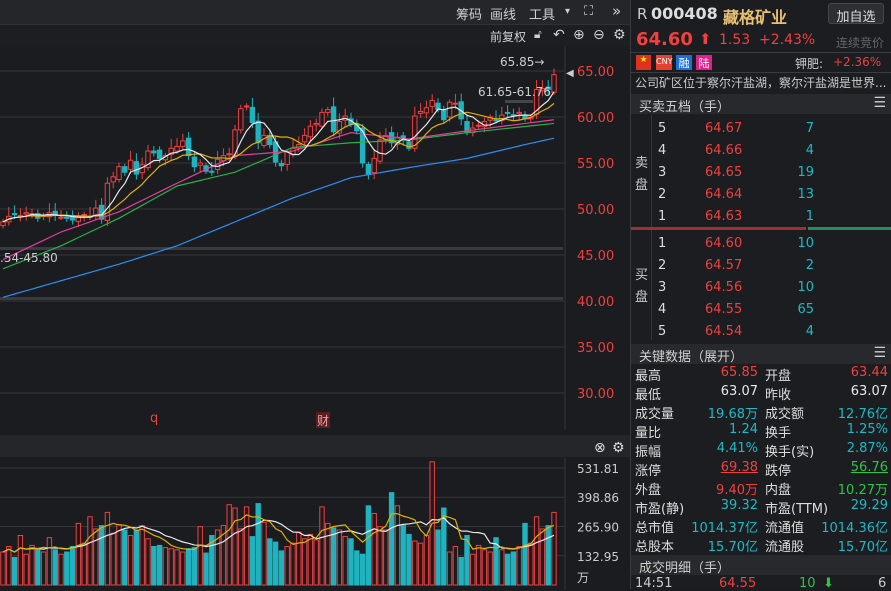 The image size is (891, 591). What do you see at coordinates (738, 583) in the screenshot?
I see `trade-price: 64.55` at bounding box center [738, 583].